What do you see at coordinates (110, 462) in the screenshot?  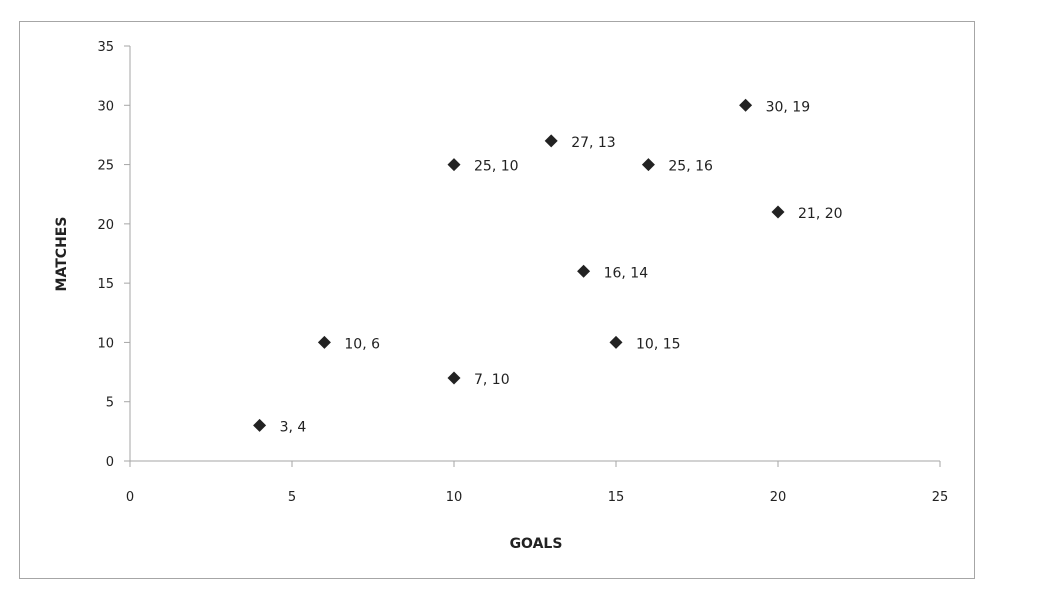 I see `y-tick-label: 0` at bounding box center [110, 462].